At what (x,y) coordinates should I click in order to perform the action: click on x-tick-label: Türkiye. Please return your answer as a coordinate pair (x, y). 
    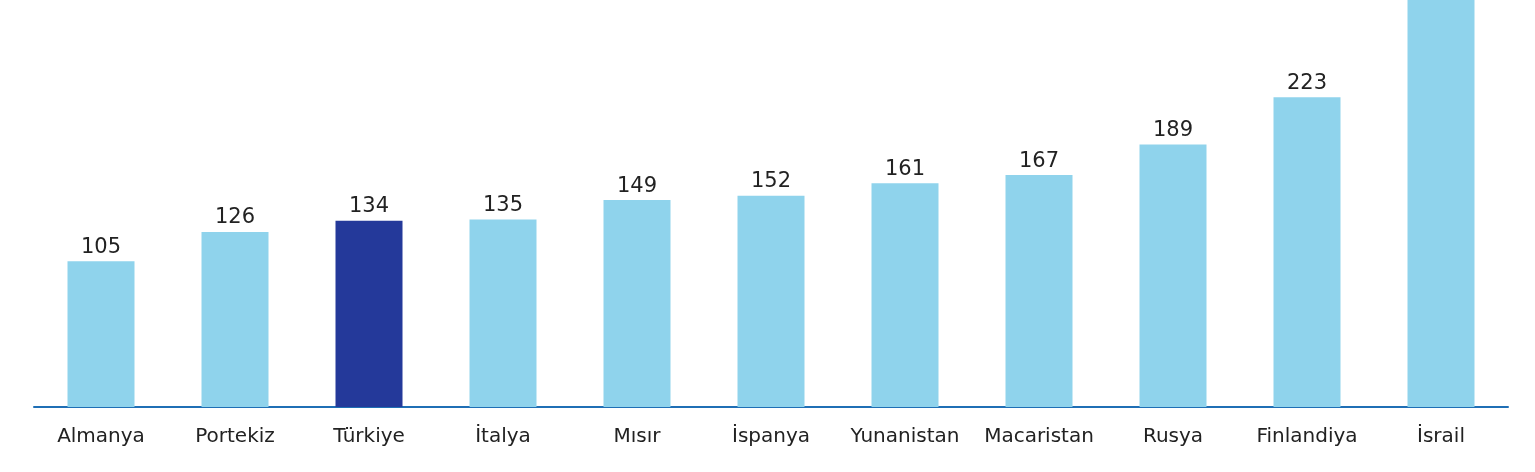
    Looking at the image, I should click on (368, 435).